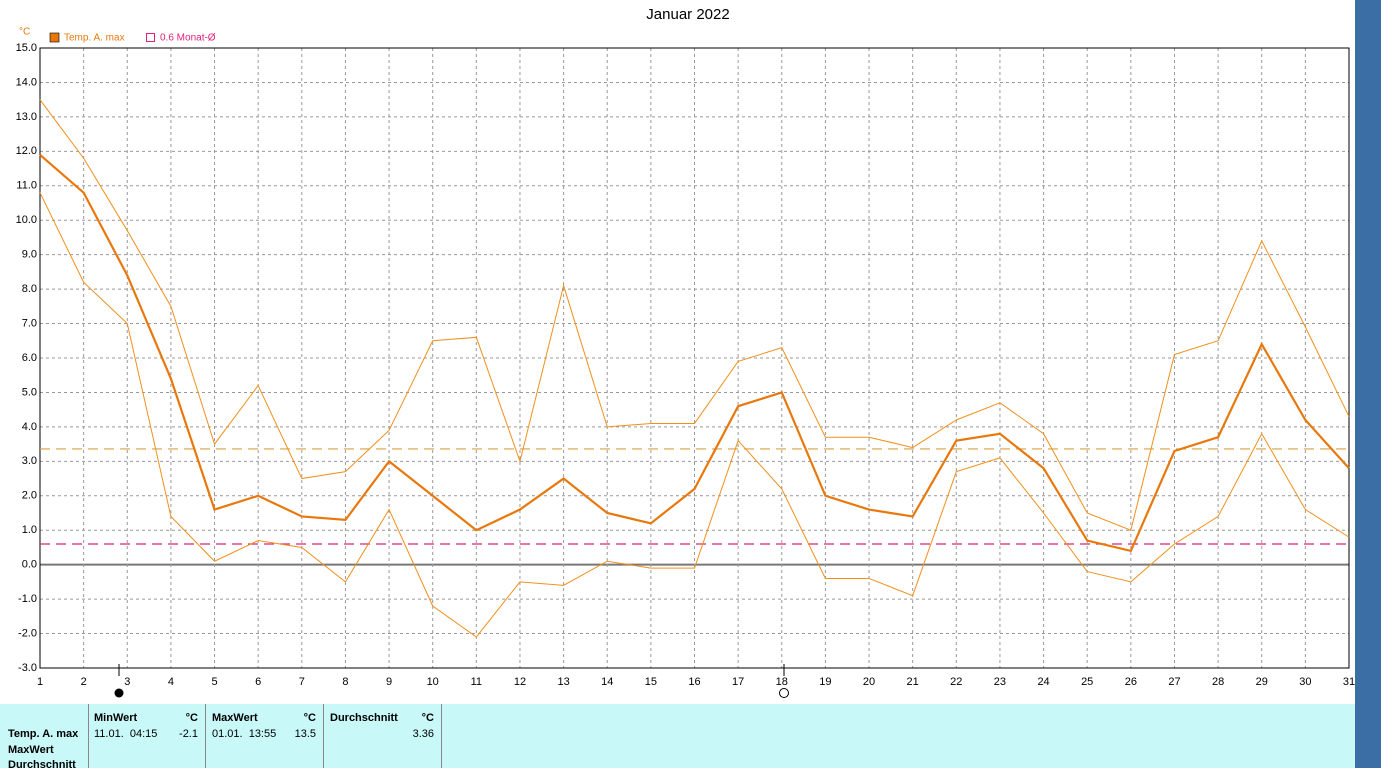  What do you see at coordinates (31, 750) in the screenshot?
I see `row-label: MaxWert` at bounding box center [31, 750].